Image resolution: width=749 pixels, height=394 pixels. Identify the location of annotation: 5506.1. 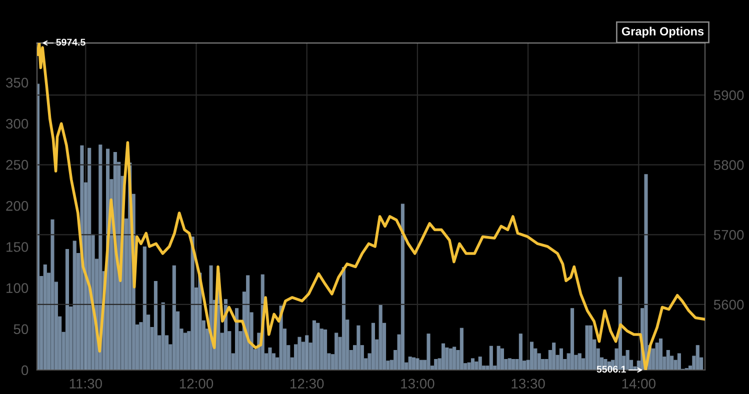
(611, 369).